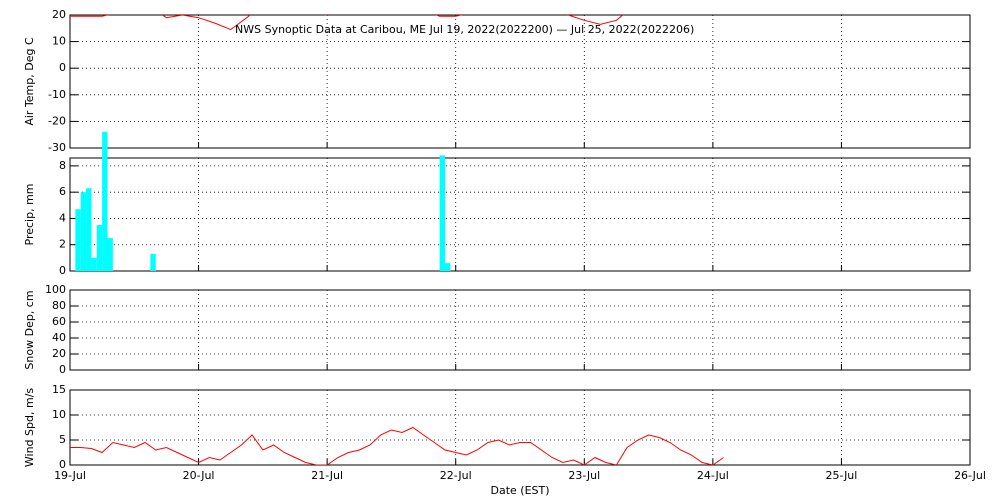 Image resolution: width=1000 pixels, height=500 pixels. I want to click on x-tick-label: 20-Jul, so click(199, 475).